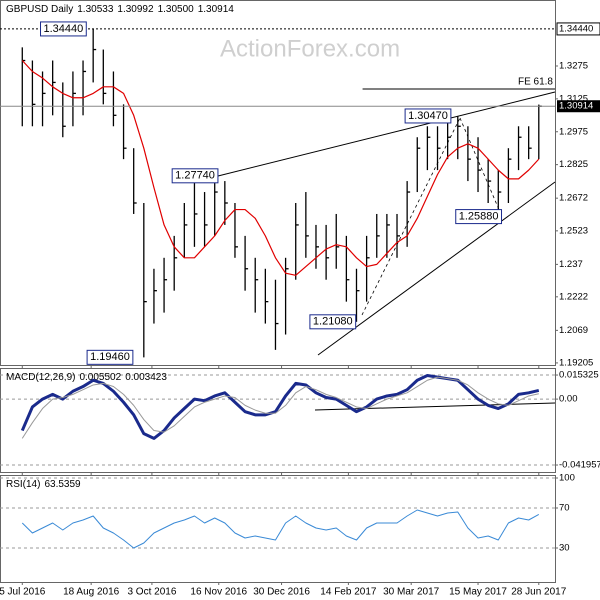 This screenshot has width=600, height=600. What do you see at coordinates (95, 9) in the screenshot?
I see `reading: 1.30533` at bounding box center [95, 9].